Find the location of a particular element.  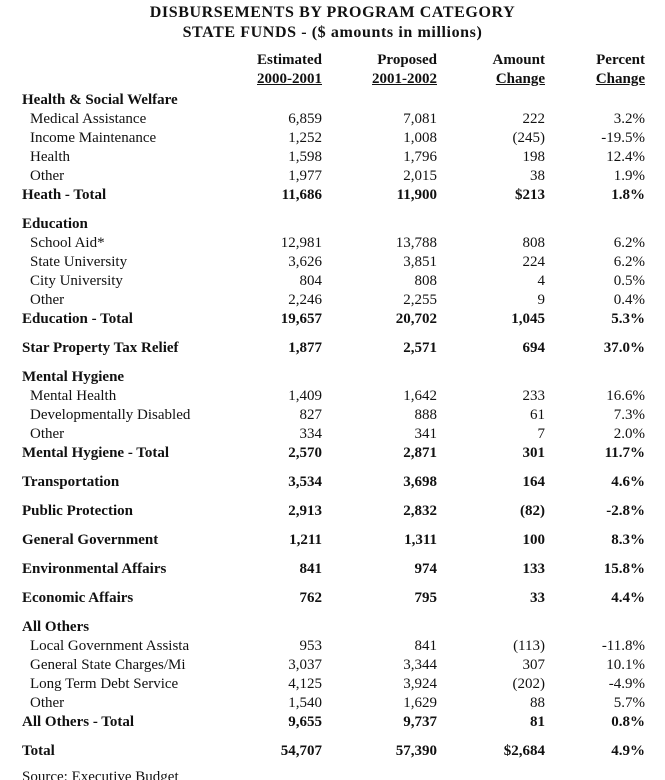

cell-percent-change: -2.8% is located at coordinates (625, 511).